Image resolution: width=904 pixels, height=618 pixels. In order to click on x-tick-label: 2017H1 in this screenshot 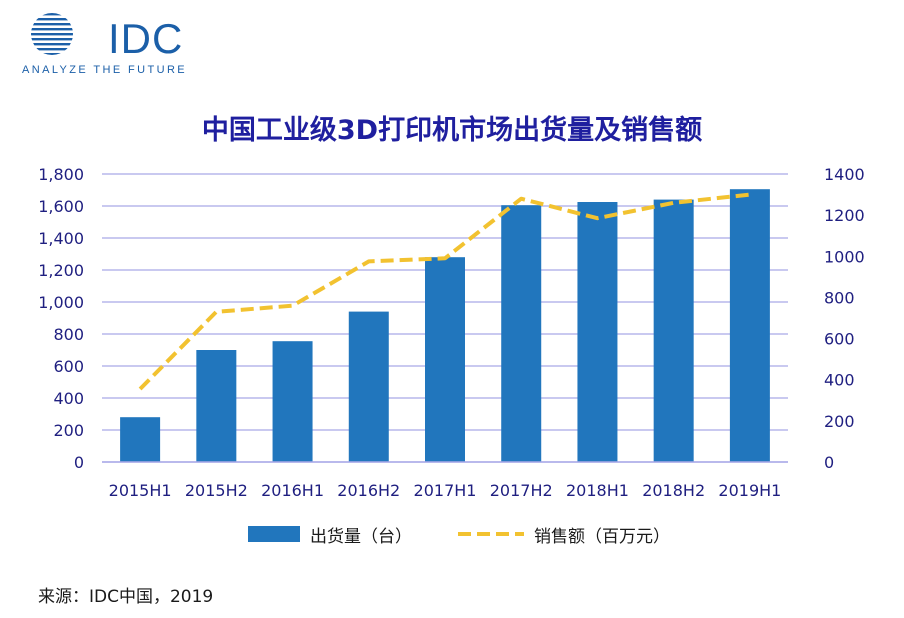, I will do `click(445, 490)`.